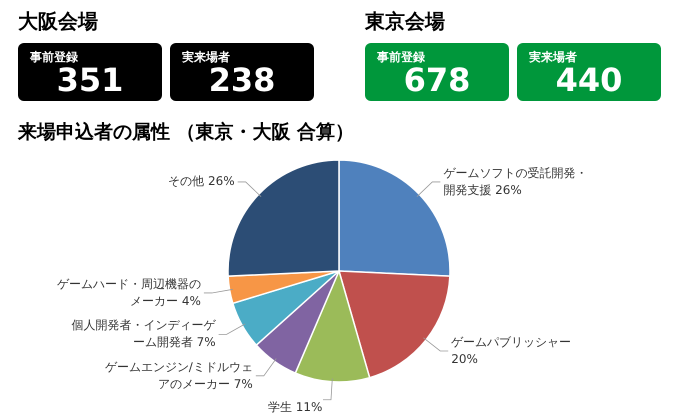  I want to click on data-label: 20%, so click(464, 359).